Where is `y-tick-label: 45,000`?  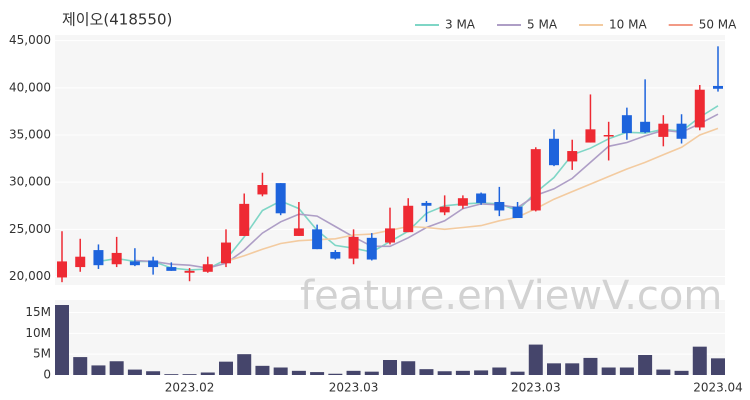 y-tick-label: 45,000 is located at coordinates (30, 40).